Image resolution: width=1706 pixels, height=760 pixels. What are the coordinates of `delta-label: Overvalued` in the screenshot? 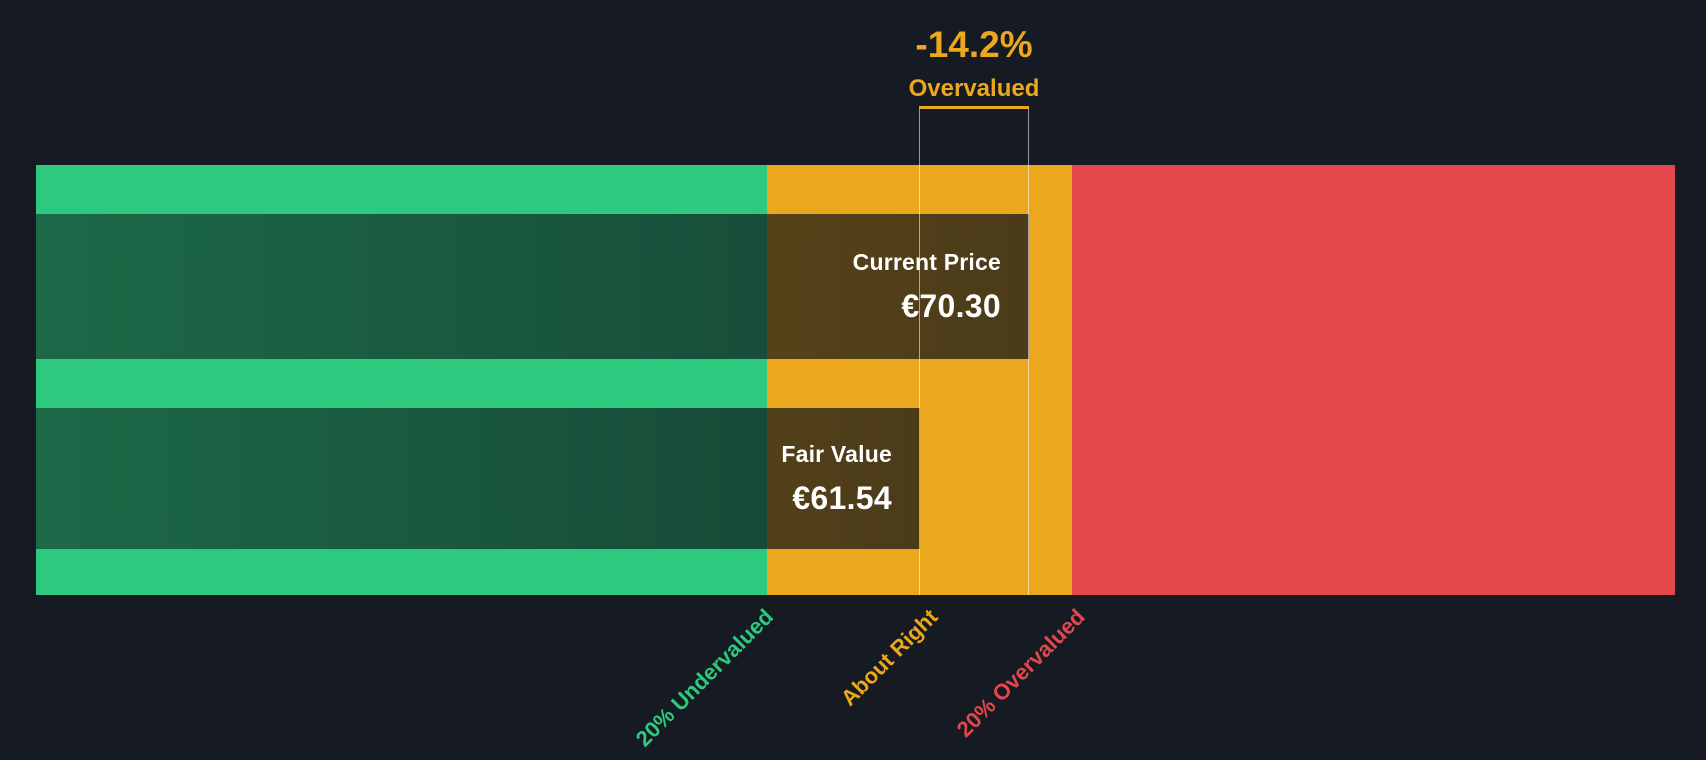 It's located at (974, 88).